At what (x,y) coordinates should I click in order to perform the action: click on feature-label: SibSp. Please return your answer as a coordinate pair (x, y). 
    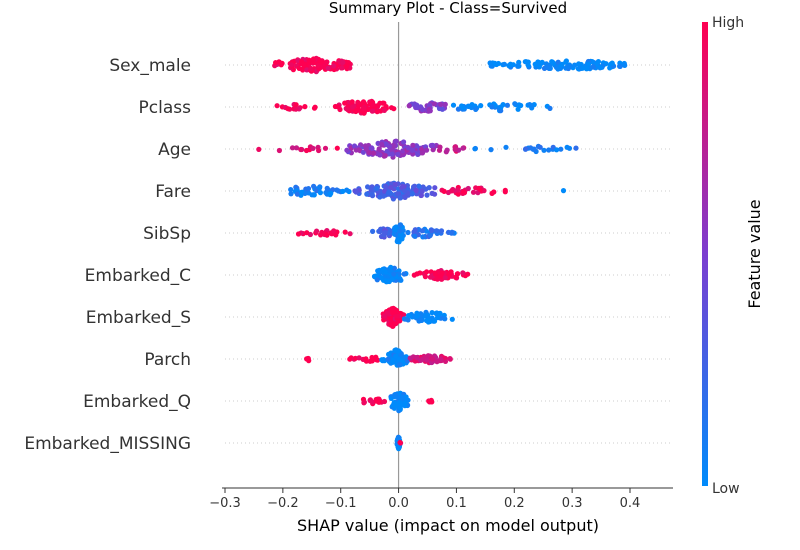
    Looking at the image, I should click on (167, 234).